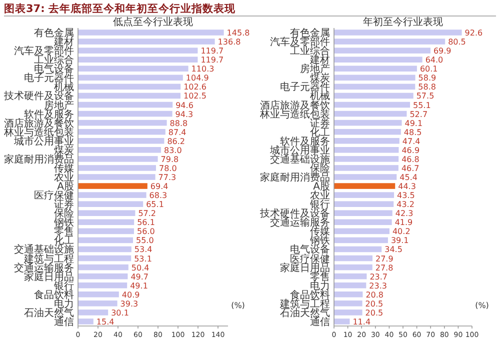 This screenshot has width=500, height=341. I want to click on data-label: 136.8, so click(229, 42).